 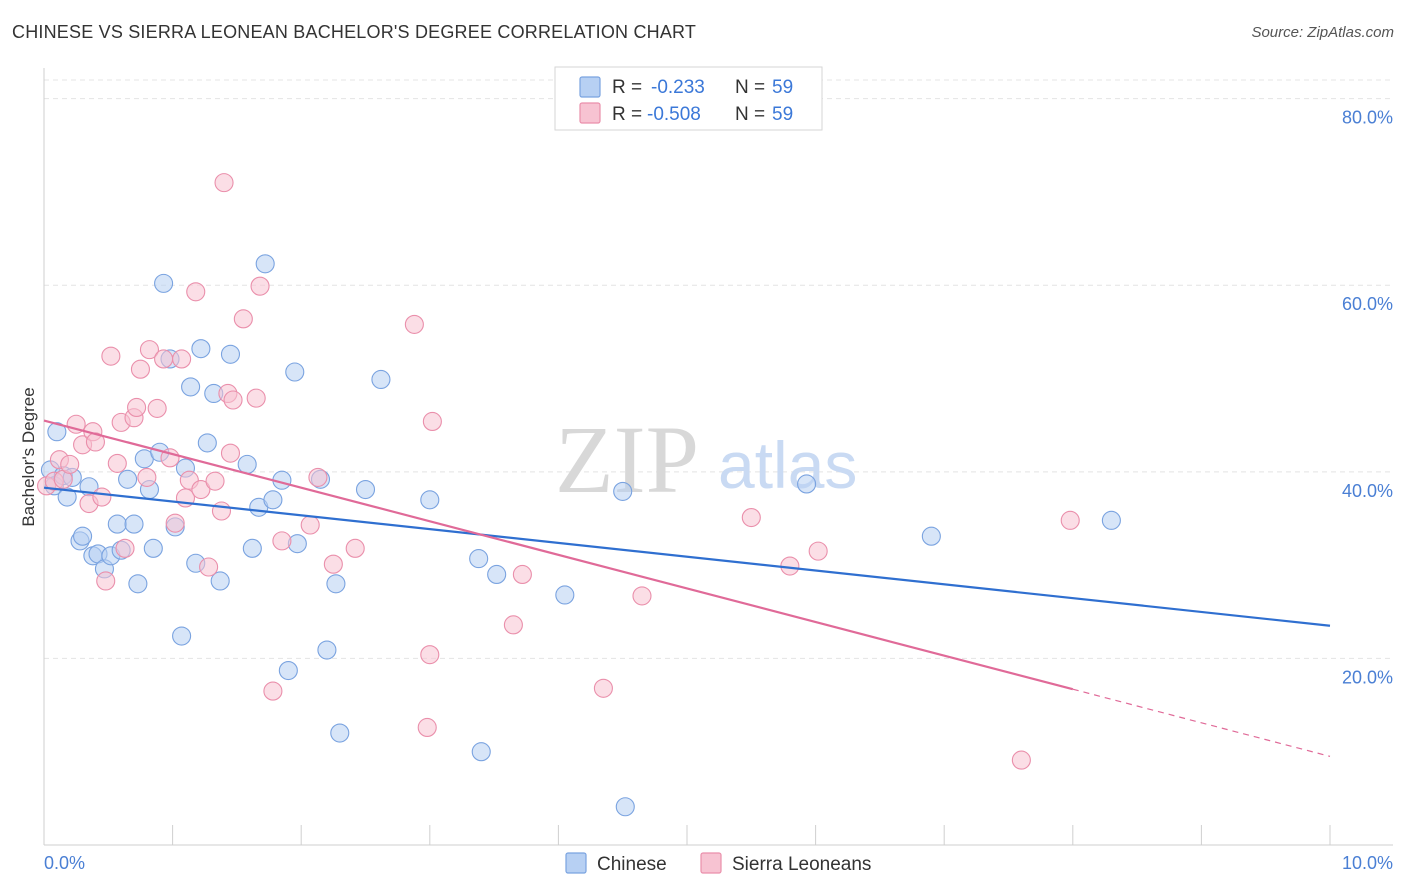 I want to click on x-tick-label: 10.0%, so click(x=1367, y=863).